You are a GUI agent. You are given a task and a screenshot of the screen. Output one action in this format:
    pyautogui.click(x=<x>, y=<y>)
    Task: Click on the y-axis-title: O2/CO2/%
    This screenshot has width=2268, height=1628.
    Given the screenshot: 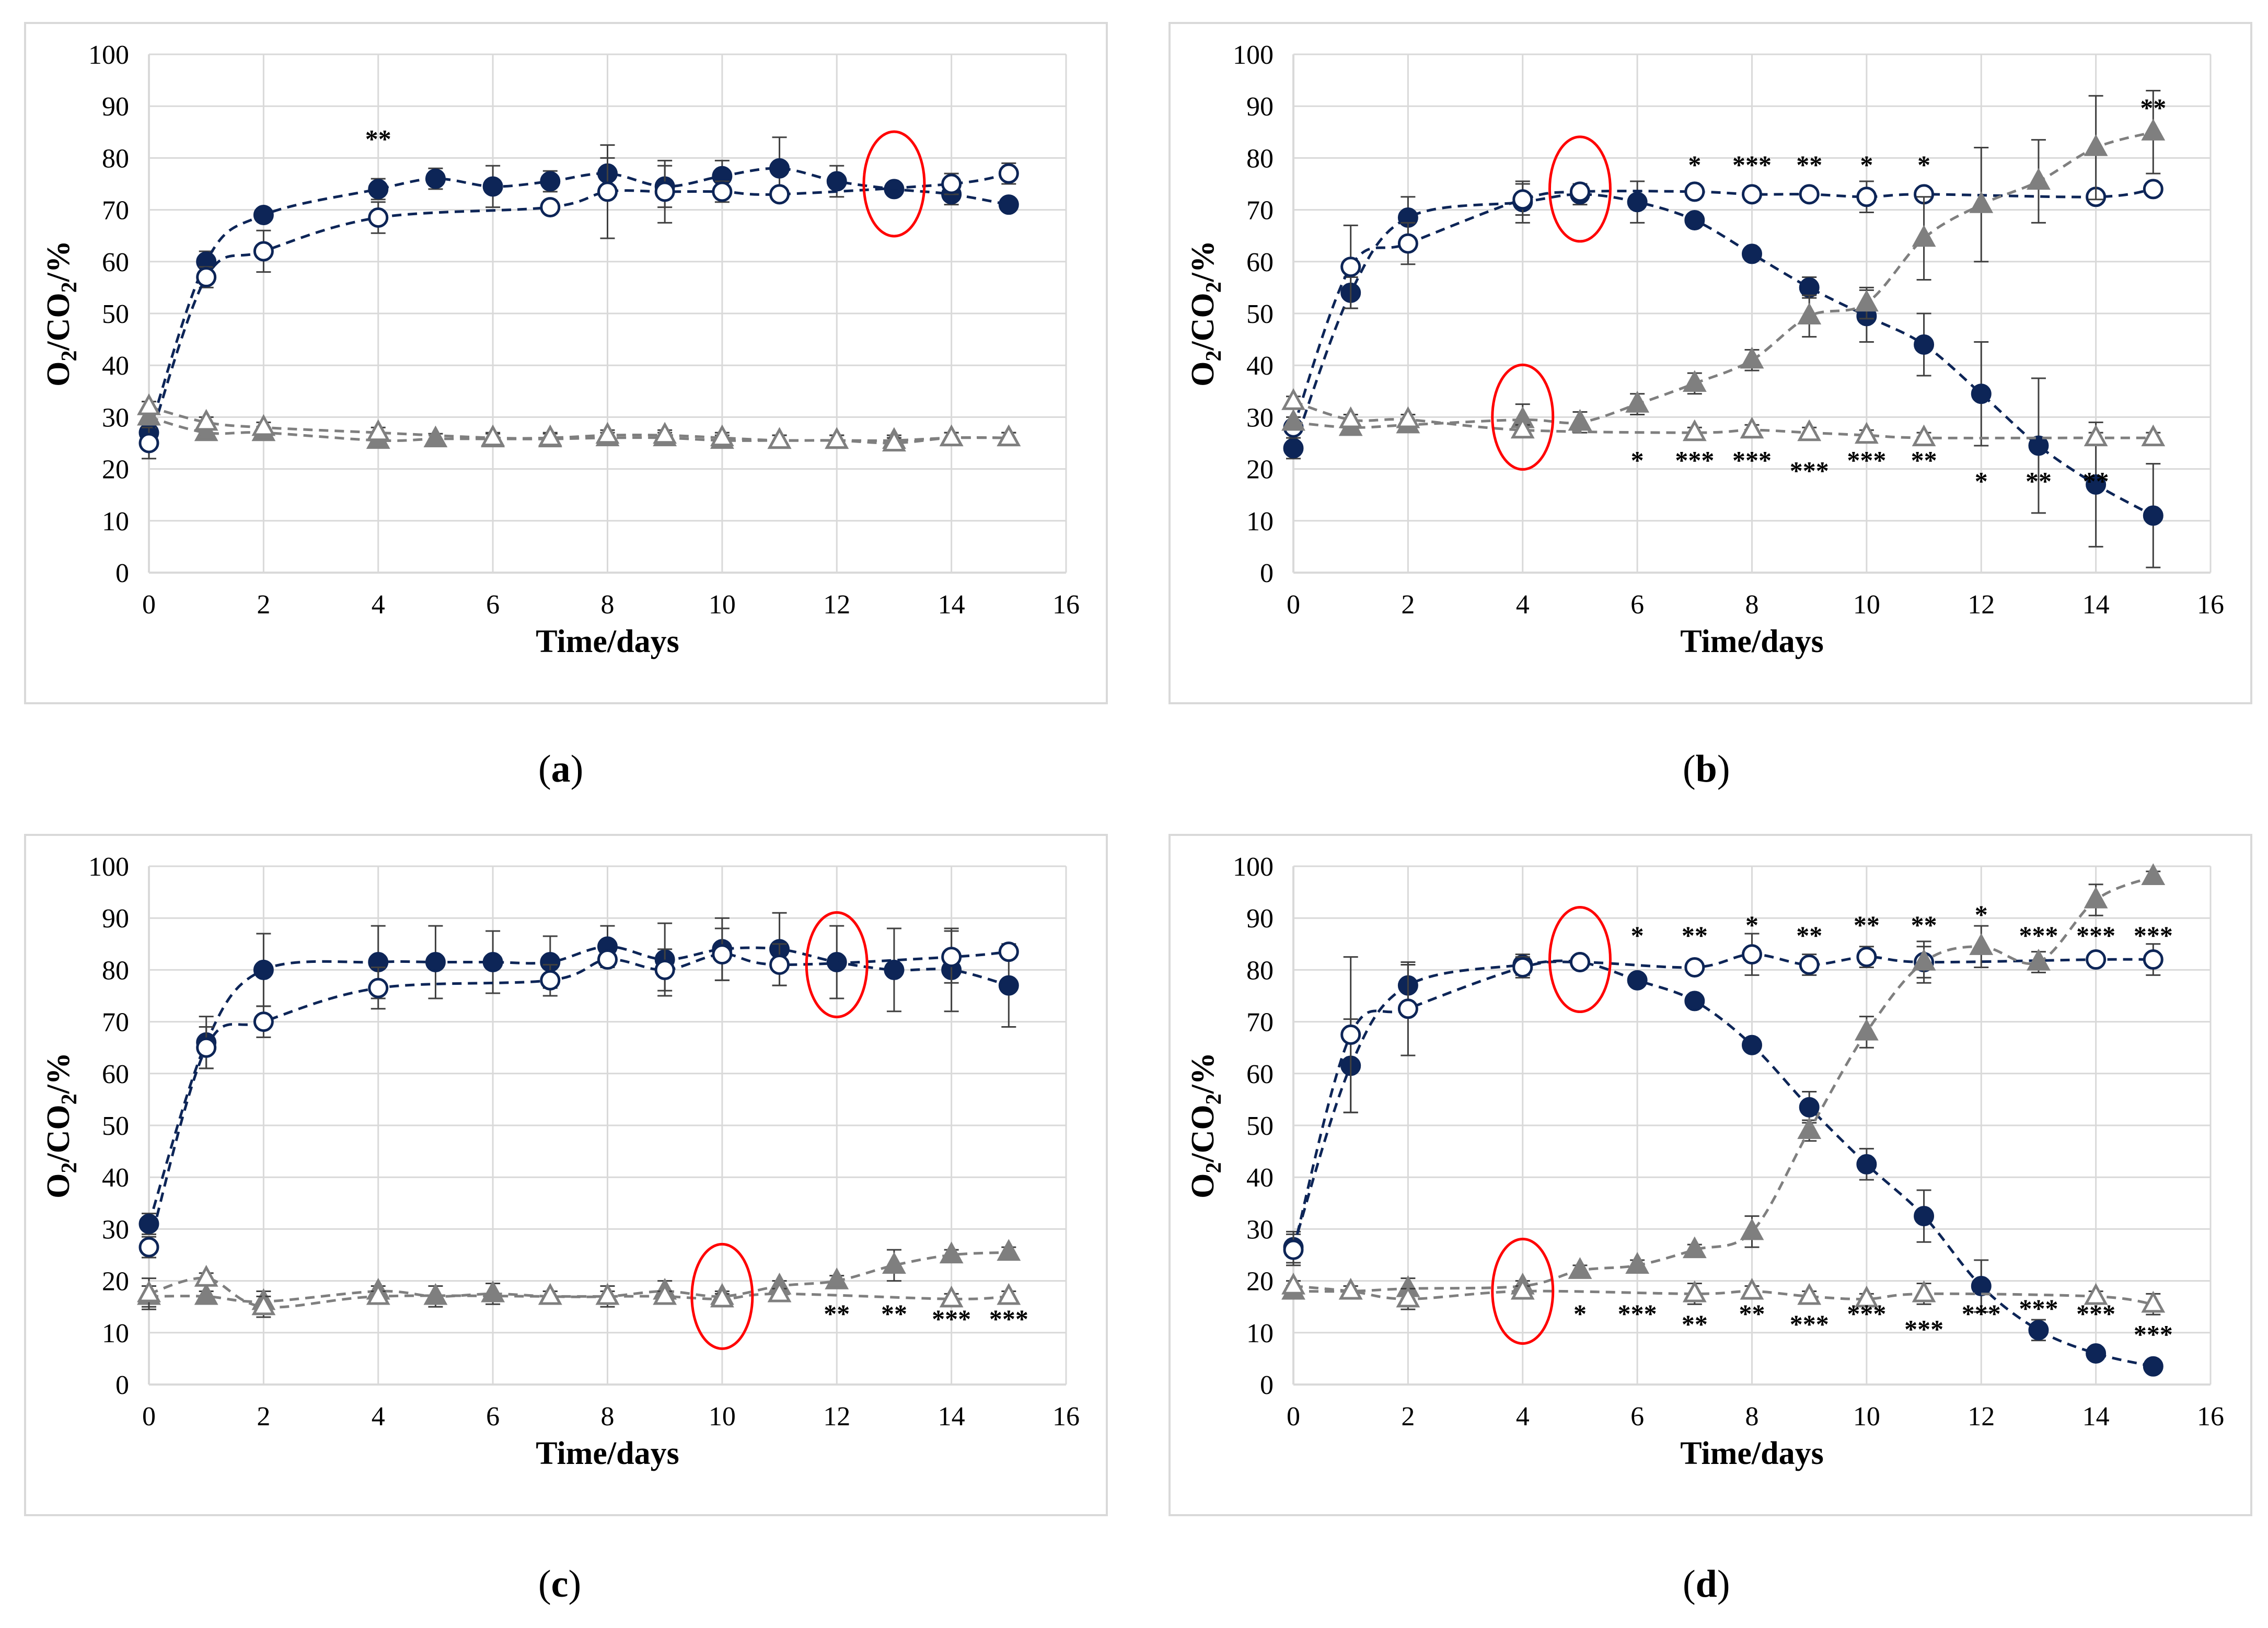 What is the action you would take?
    pyautogui.click(x=1205, y=1125)
    